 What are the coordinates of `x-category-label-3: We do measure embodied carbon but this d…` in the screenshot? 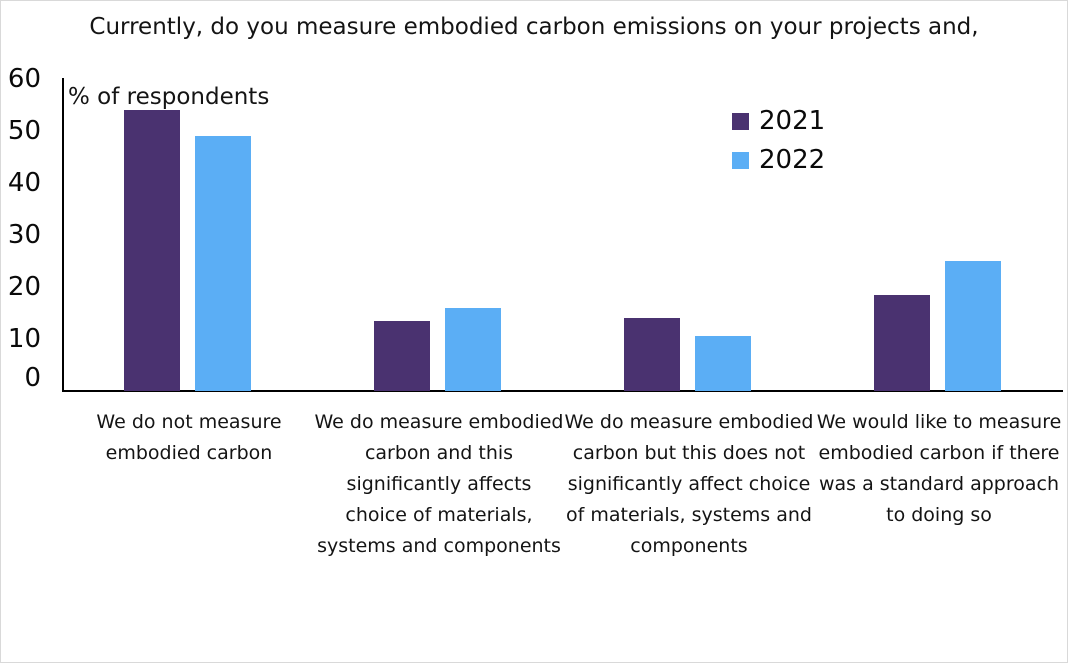 It's located at (689, 484).